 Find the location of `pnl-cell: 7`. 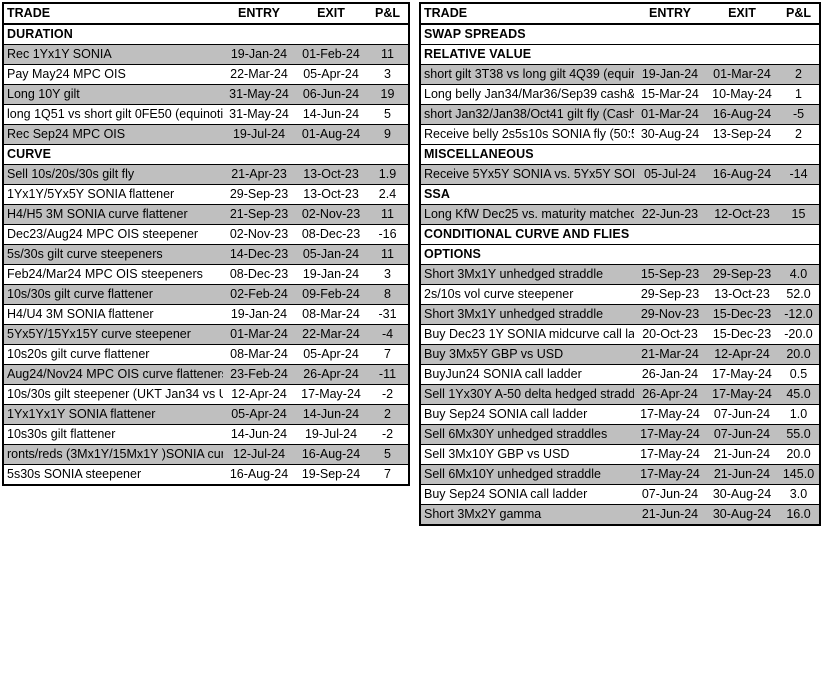

pnl-cell: 7 is located at coordinates (388, 475).